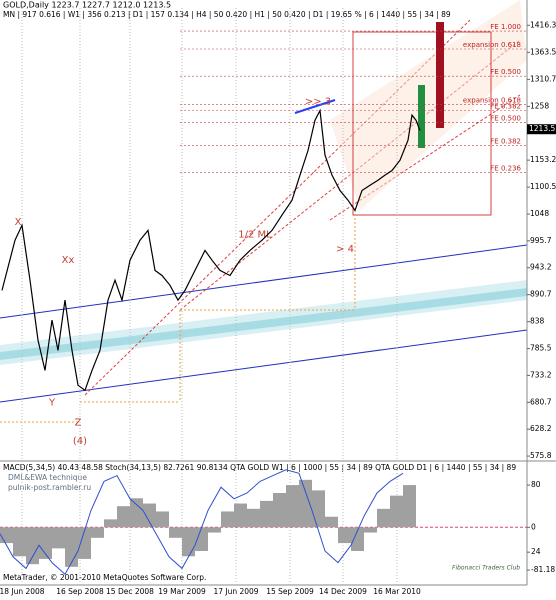 The width and height of the screenshot is (556, 600). I want to click on wave-label: 1/2 ML, so click(255, 235).